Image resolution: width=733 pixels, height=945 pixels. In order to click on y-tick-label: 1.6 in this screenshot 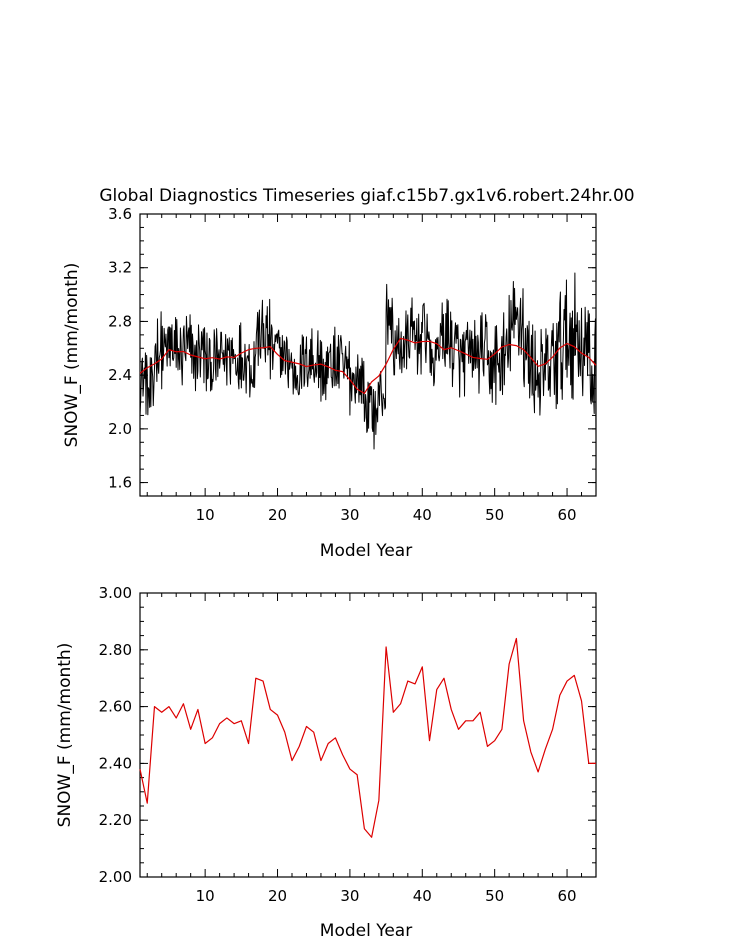, I will do `click(120, 483)`.